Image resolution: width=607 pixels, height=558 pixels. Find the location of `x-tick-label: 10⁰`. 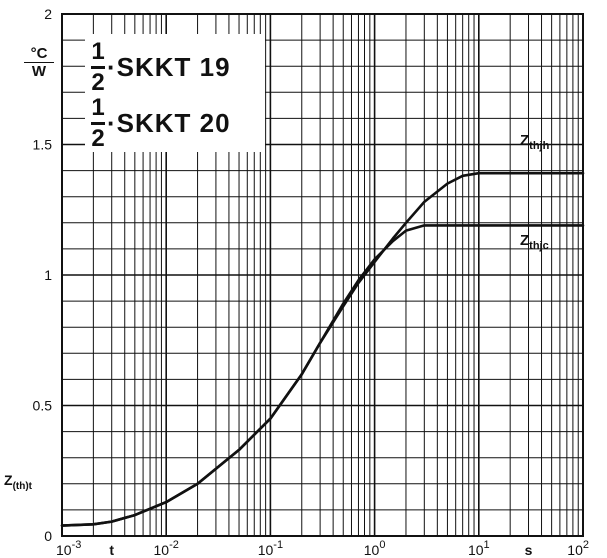

x-tick-label: 10⁰ is located at coordinates (375, 548).